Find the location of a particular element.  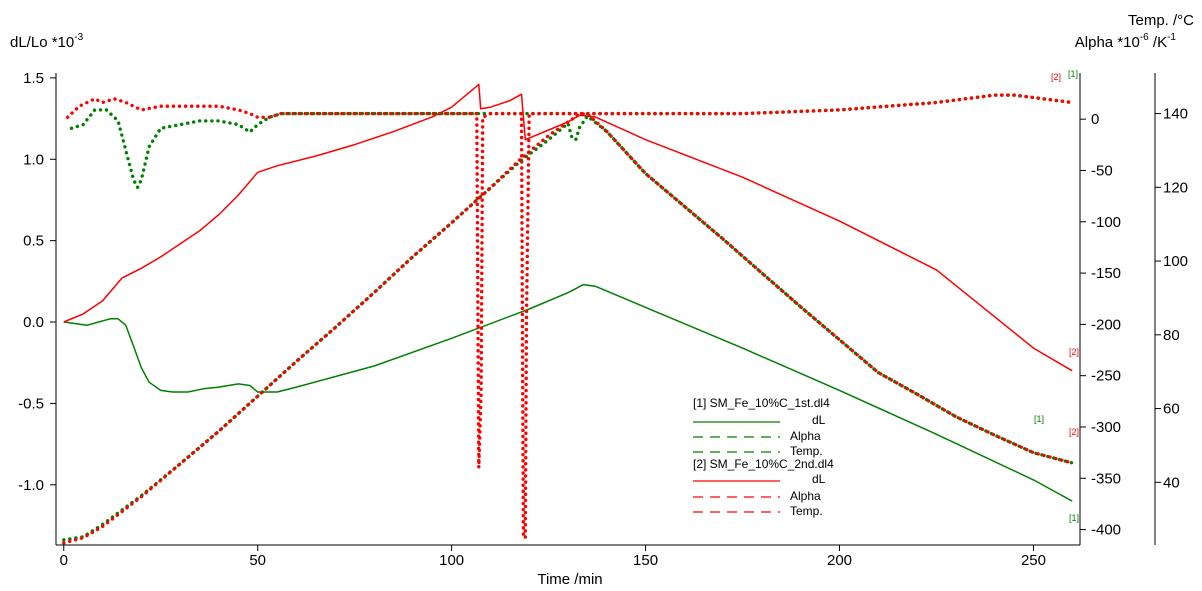

legend-run1-name: [1] SM_Fe_10%C_1st.dl4 is located at coordinates (761, 403).